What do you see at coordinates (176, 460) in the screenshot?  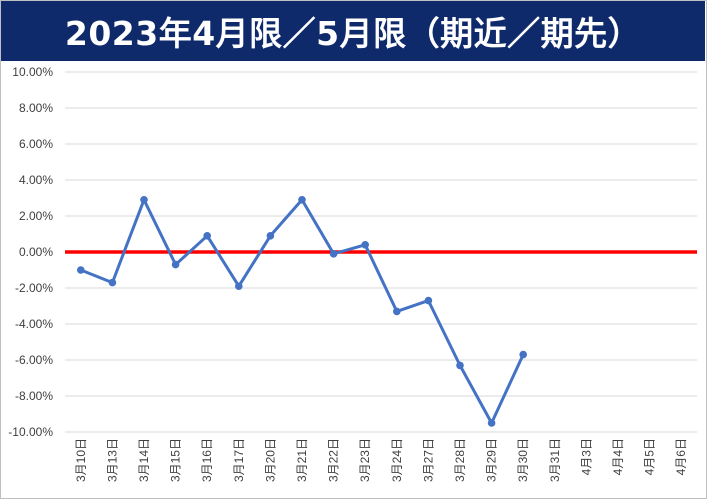 I see `x-tick-label: 3月15日` at bounding box center [176, 460].